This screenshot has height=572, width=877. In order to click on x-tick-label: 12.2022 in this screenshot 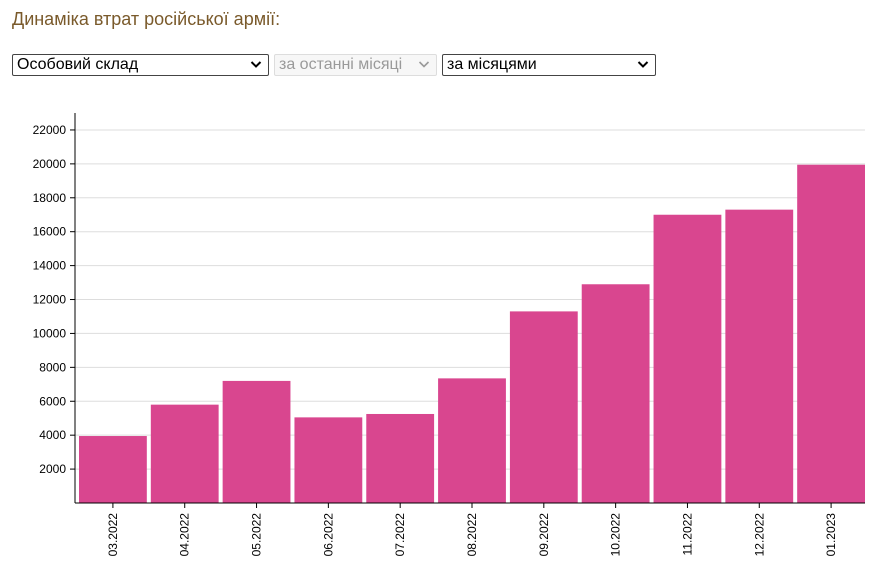, I will do `click(759, 535)`.